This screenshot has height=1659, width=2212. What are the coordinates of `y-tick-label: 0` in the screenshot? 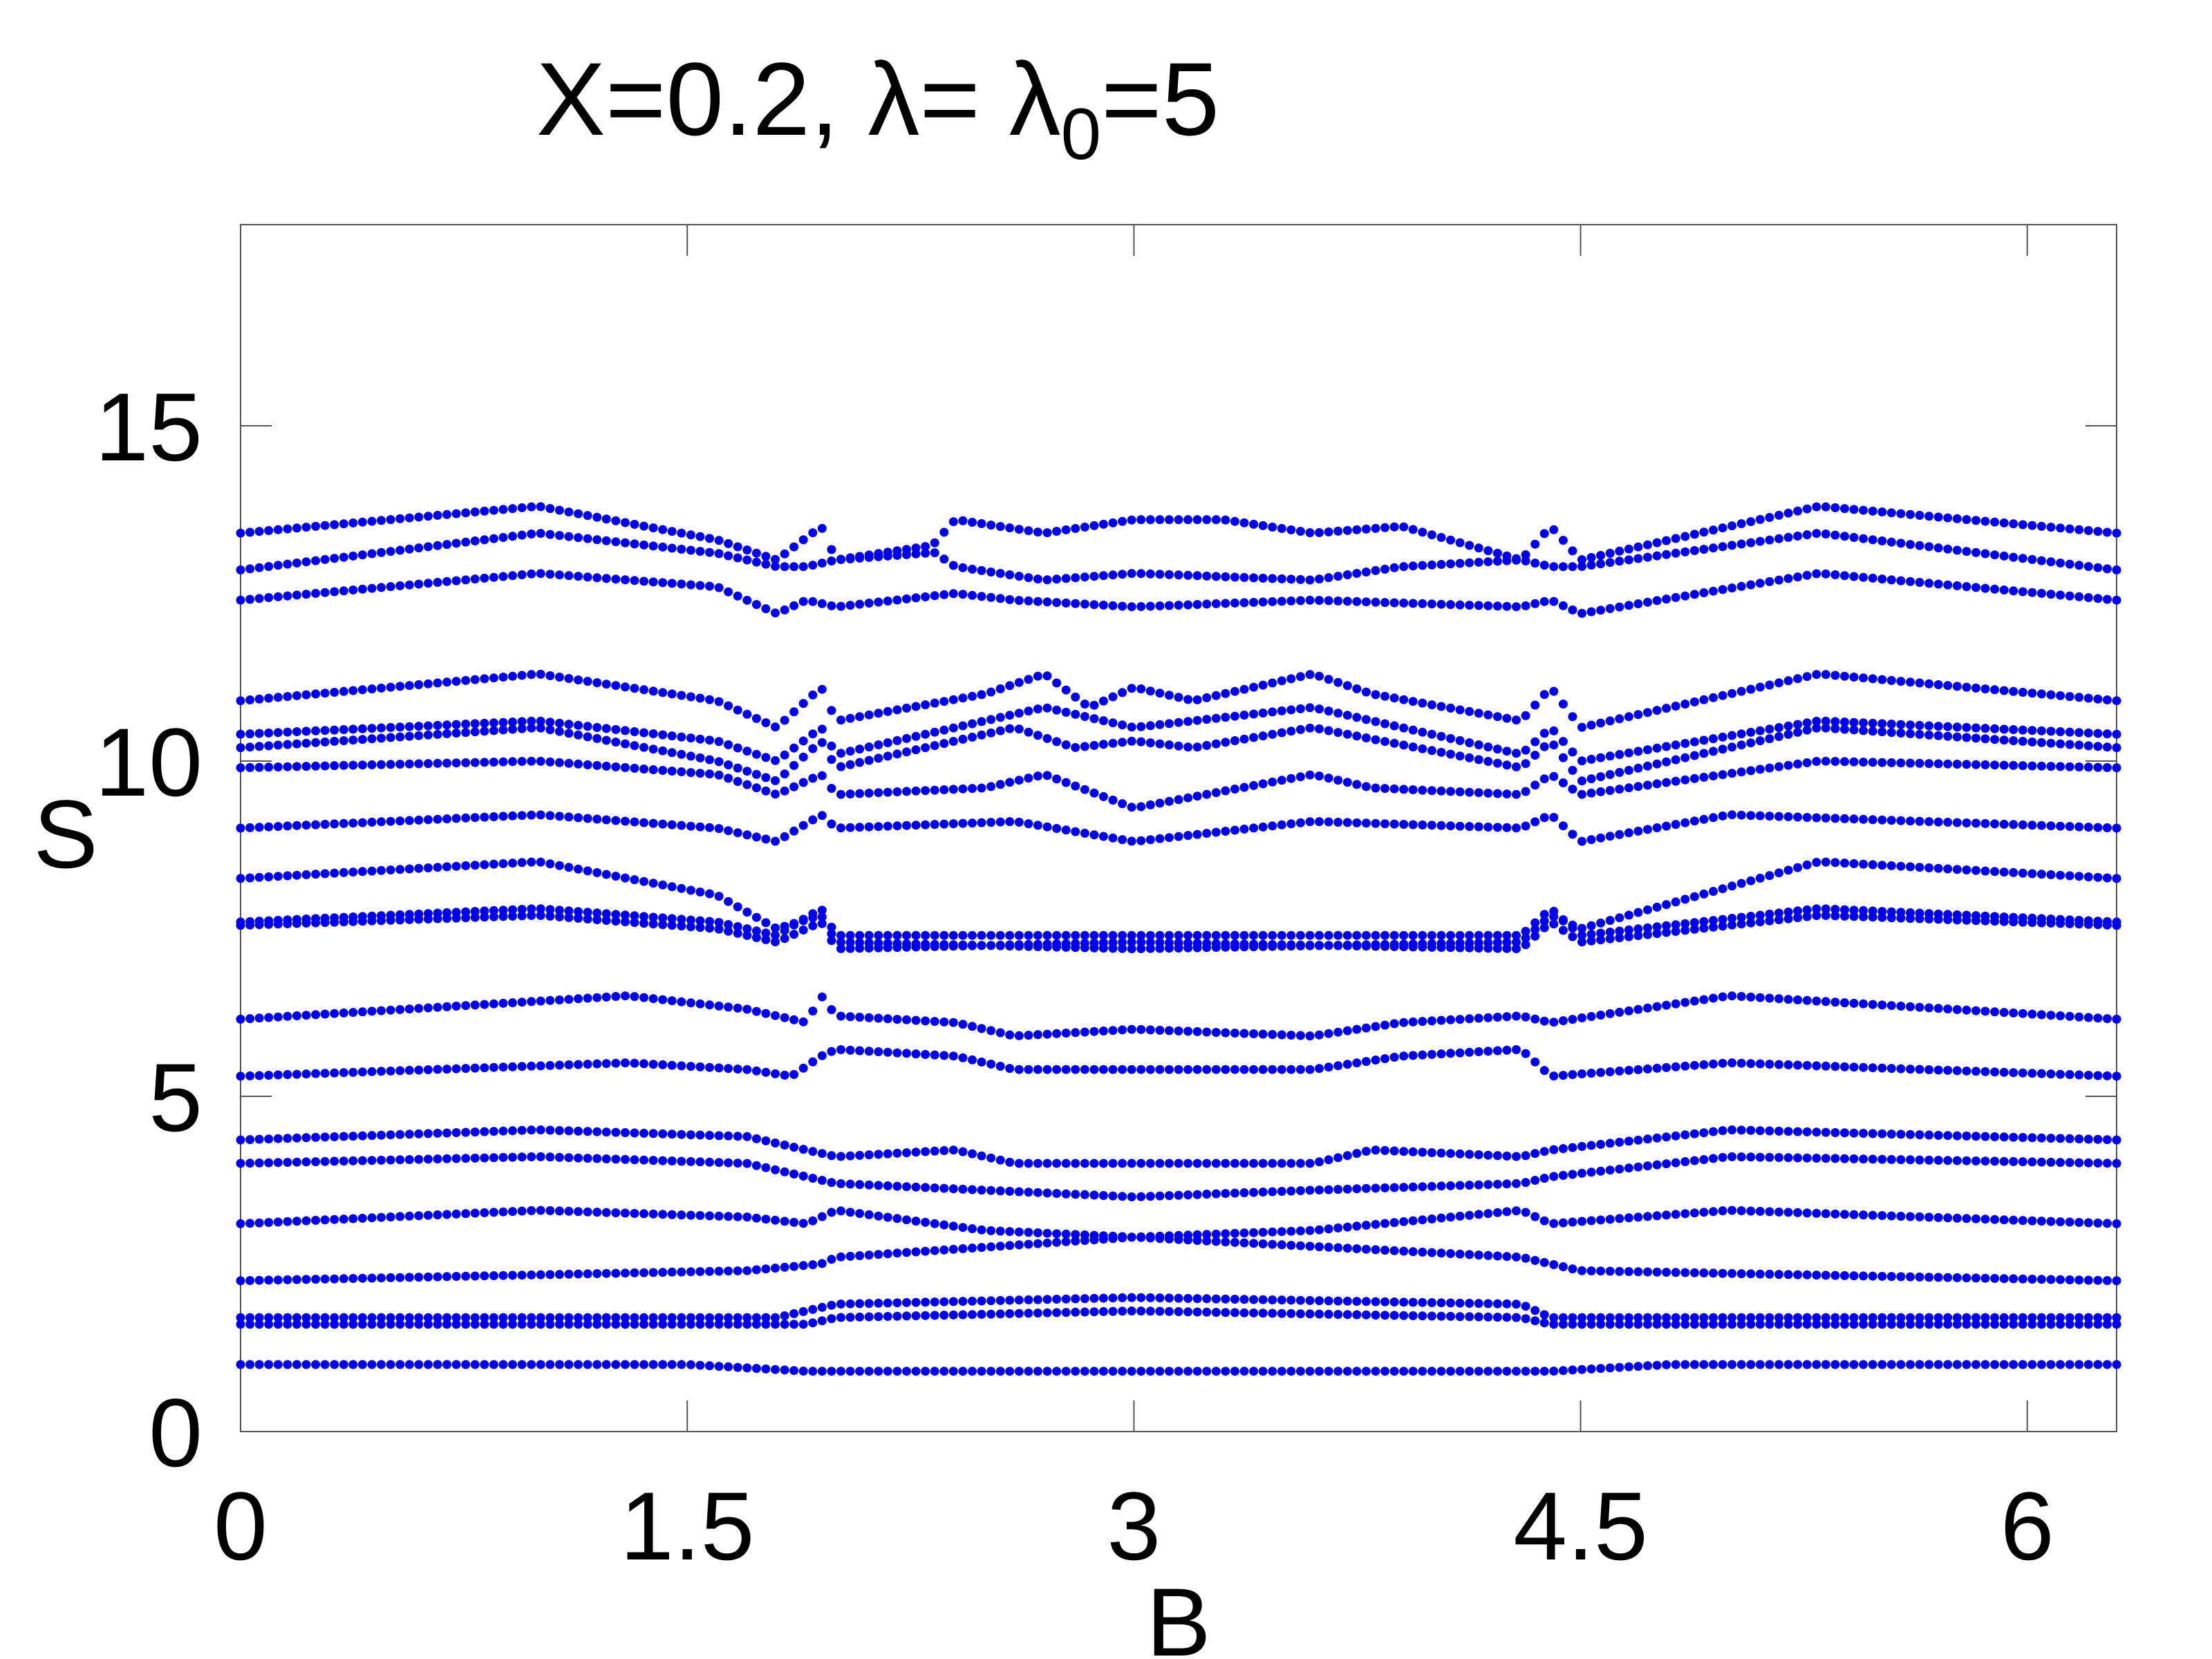 It's located at (176, 1432).